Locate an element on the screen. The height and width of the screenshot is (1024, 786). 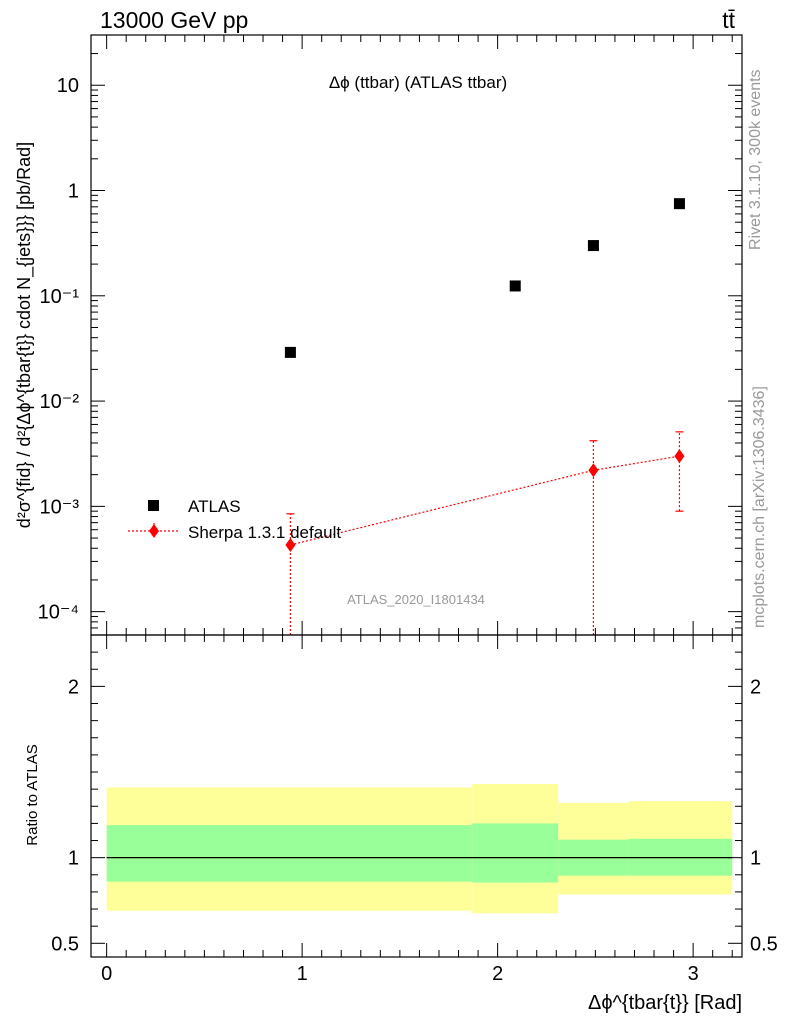
header-left-text: 13000 GeV pp is located at coordinates (174, 20).